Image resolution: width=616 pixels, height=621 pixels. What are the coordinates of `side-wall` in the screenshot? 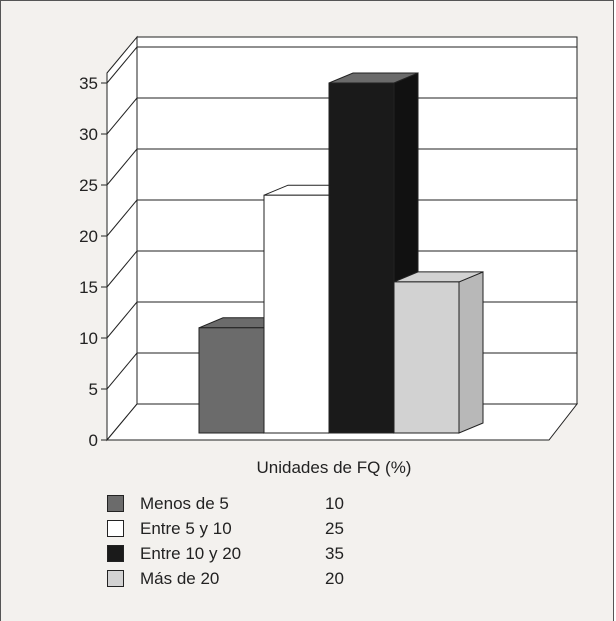 It's located at (122, 238).